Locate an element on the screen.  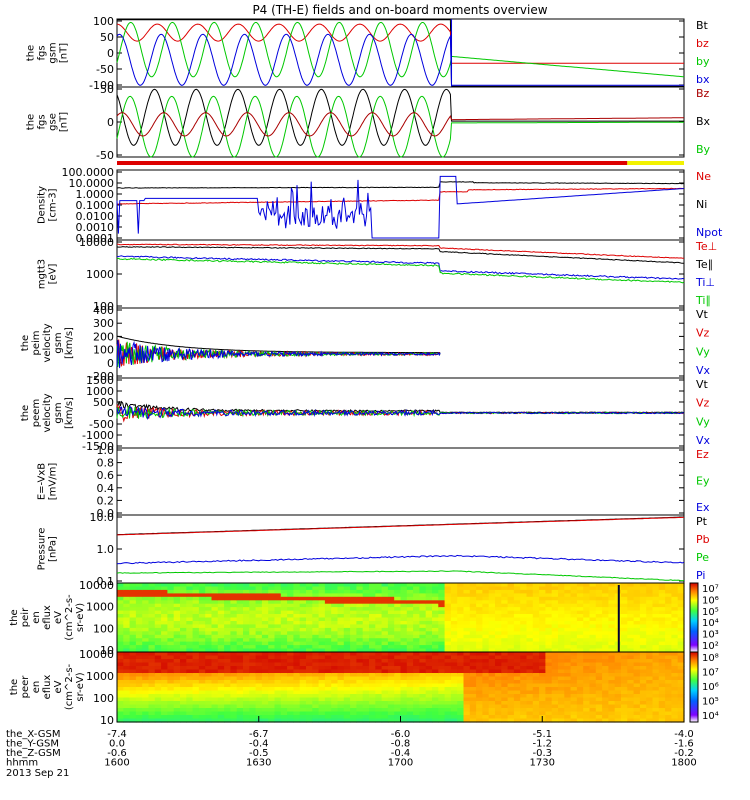
y-axis-label: [mV/m] is located at coordinates (53, 482).